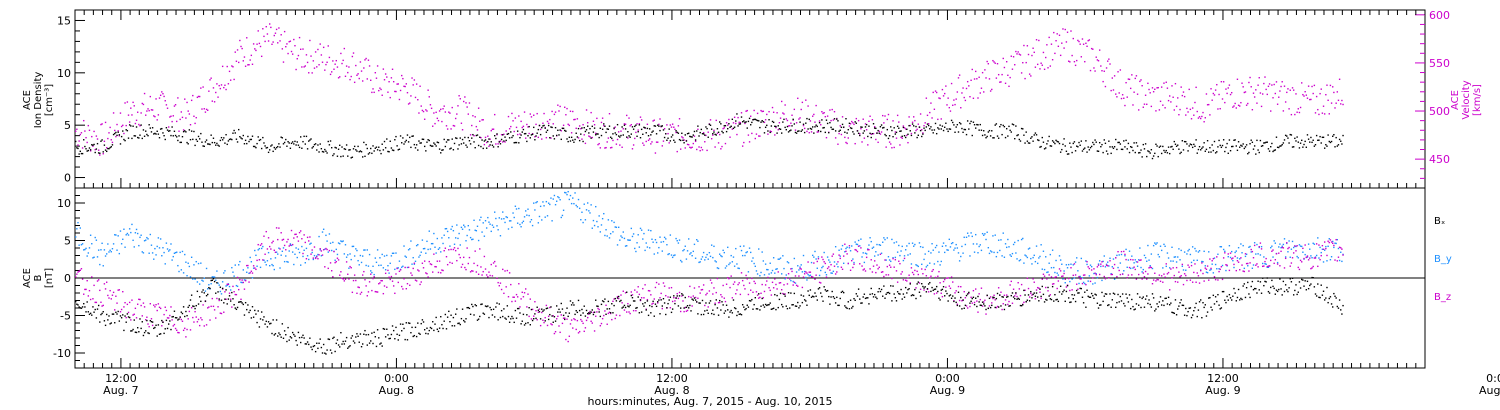  What do you see at coordinates (67, 178) in the screenshot?
I see `top-ytick-label: 0` at bounding box center [67, 178].